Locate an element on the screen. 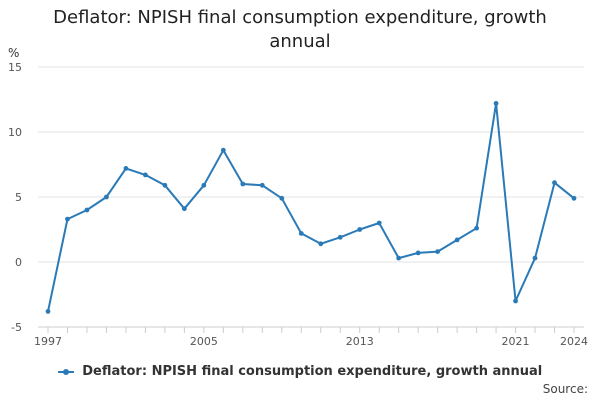 Image resolution: width=600 pixels, height=400 pixels. y-axis-label: % is located at coordinates (14, 53).